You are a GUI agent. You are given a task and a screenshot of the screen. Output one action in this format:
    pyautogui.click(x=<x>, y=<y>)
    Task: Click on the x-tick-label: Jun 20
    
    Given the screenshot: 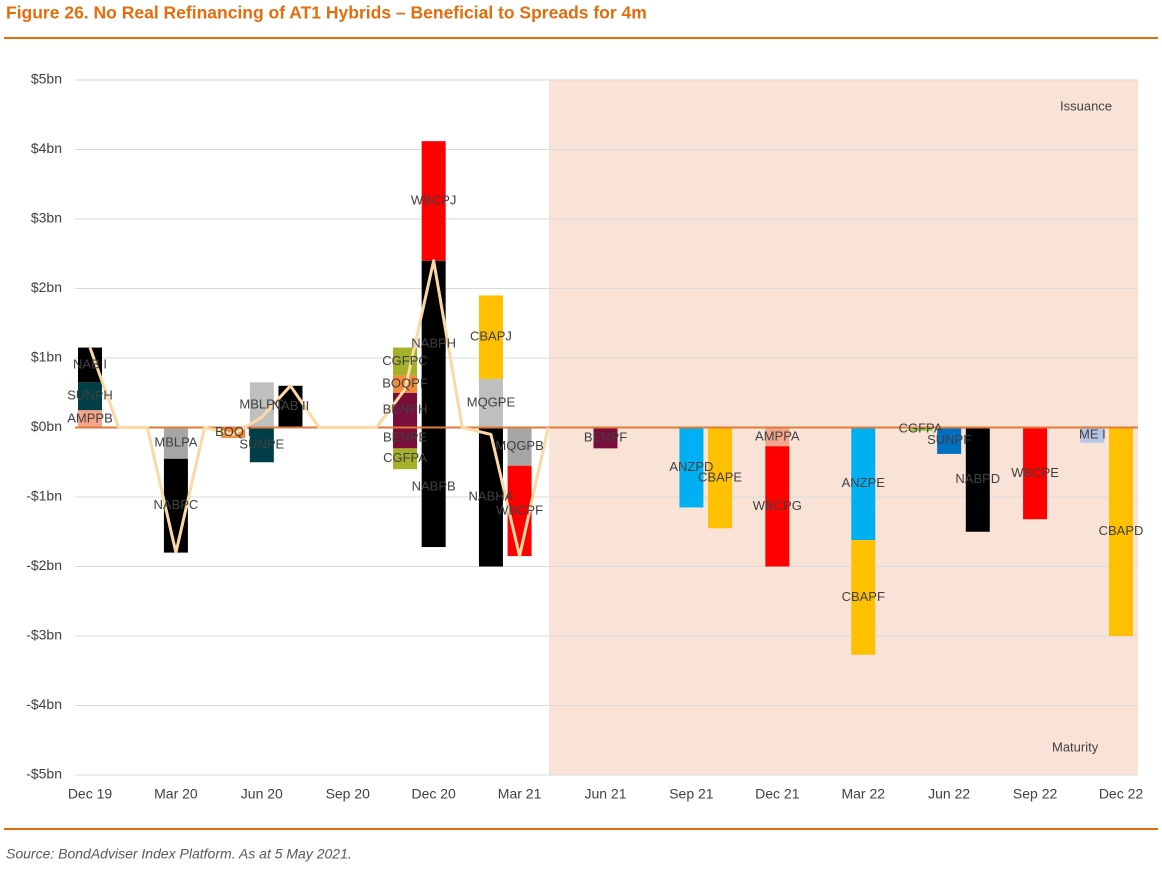 What is the action you would take?
    pyautogui.click(x=262, y=794)
    